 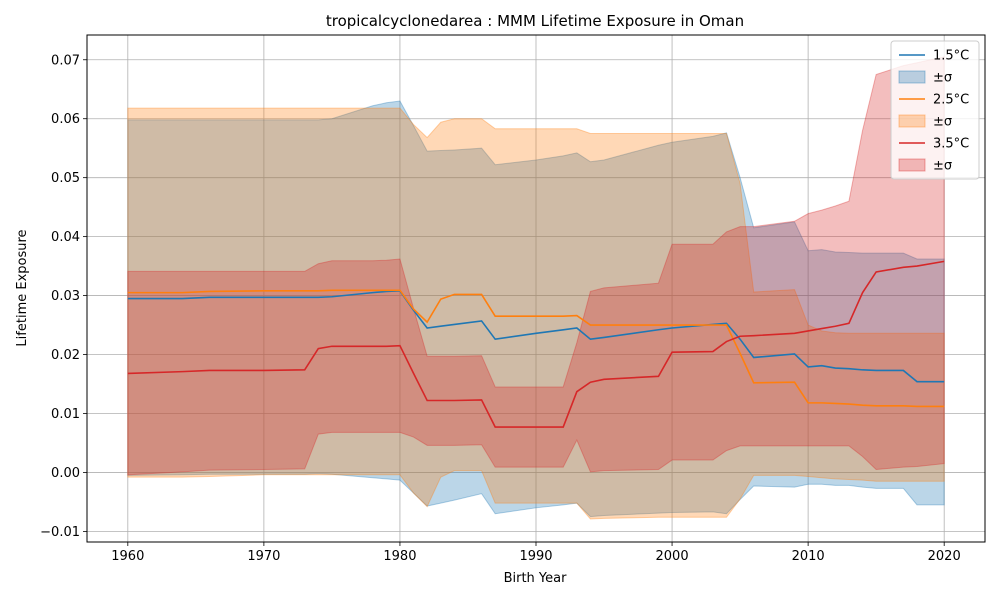 What do you see at coordinates (65, 60) in the screenshot?
I see `y-tick-label: 0.07` at bounding box center [65, 60].